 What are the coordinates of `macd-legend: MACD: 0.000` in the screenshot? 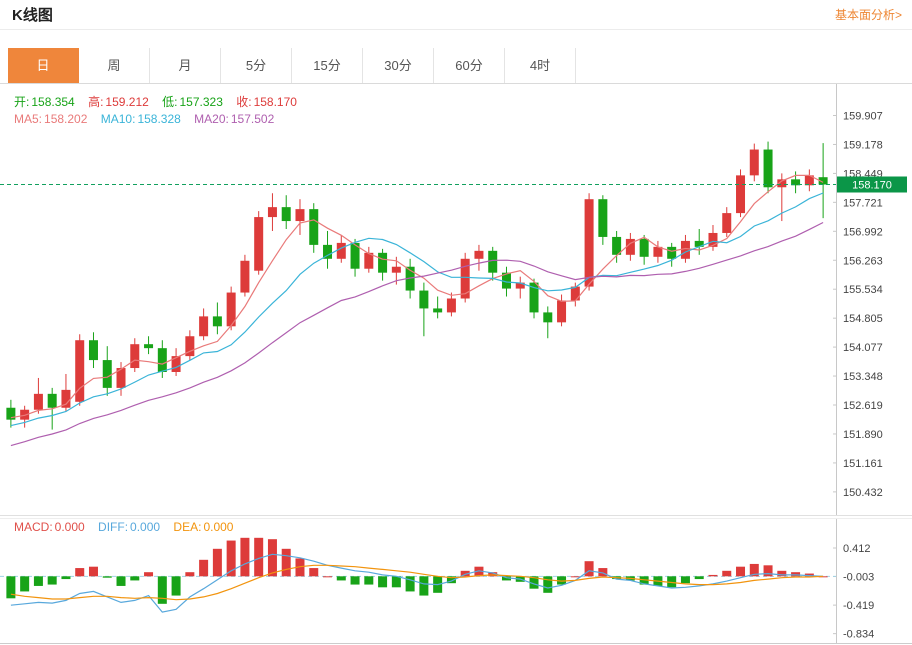 It's located at (49, 527).